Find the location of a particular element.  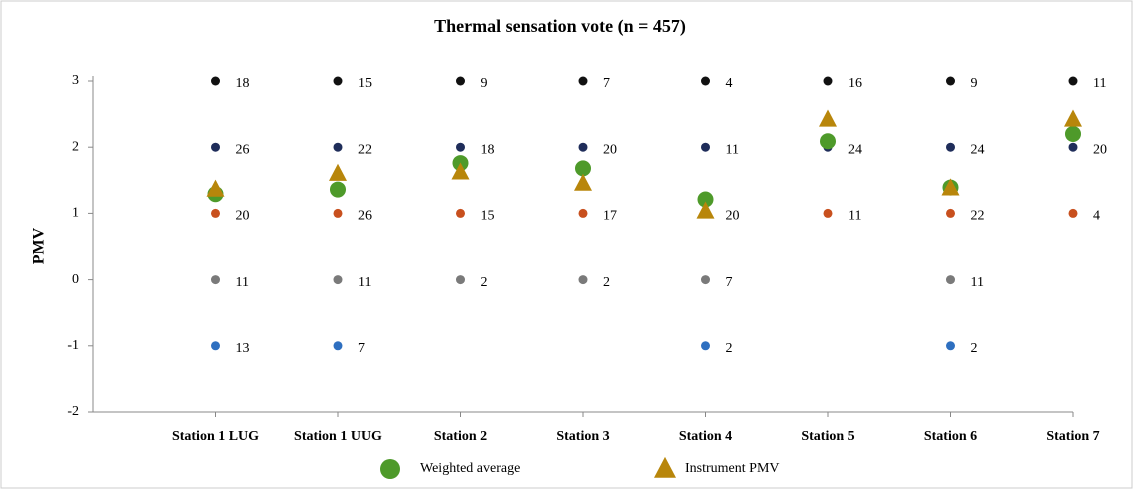

legend-label: Weighted average is located at coordinates (470, 468).